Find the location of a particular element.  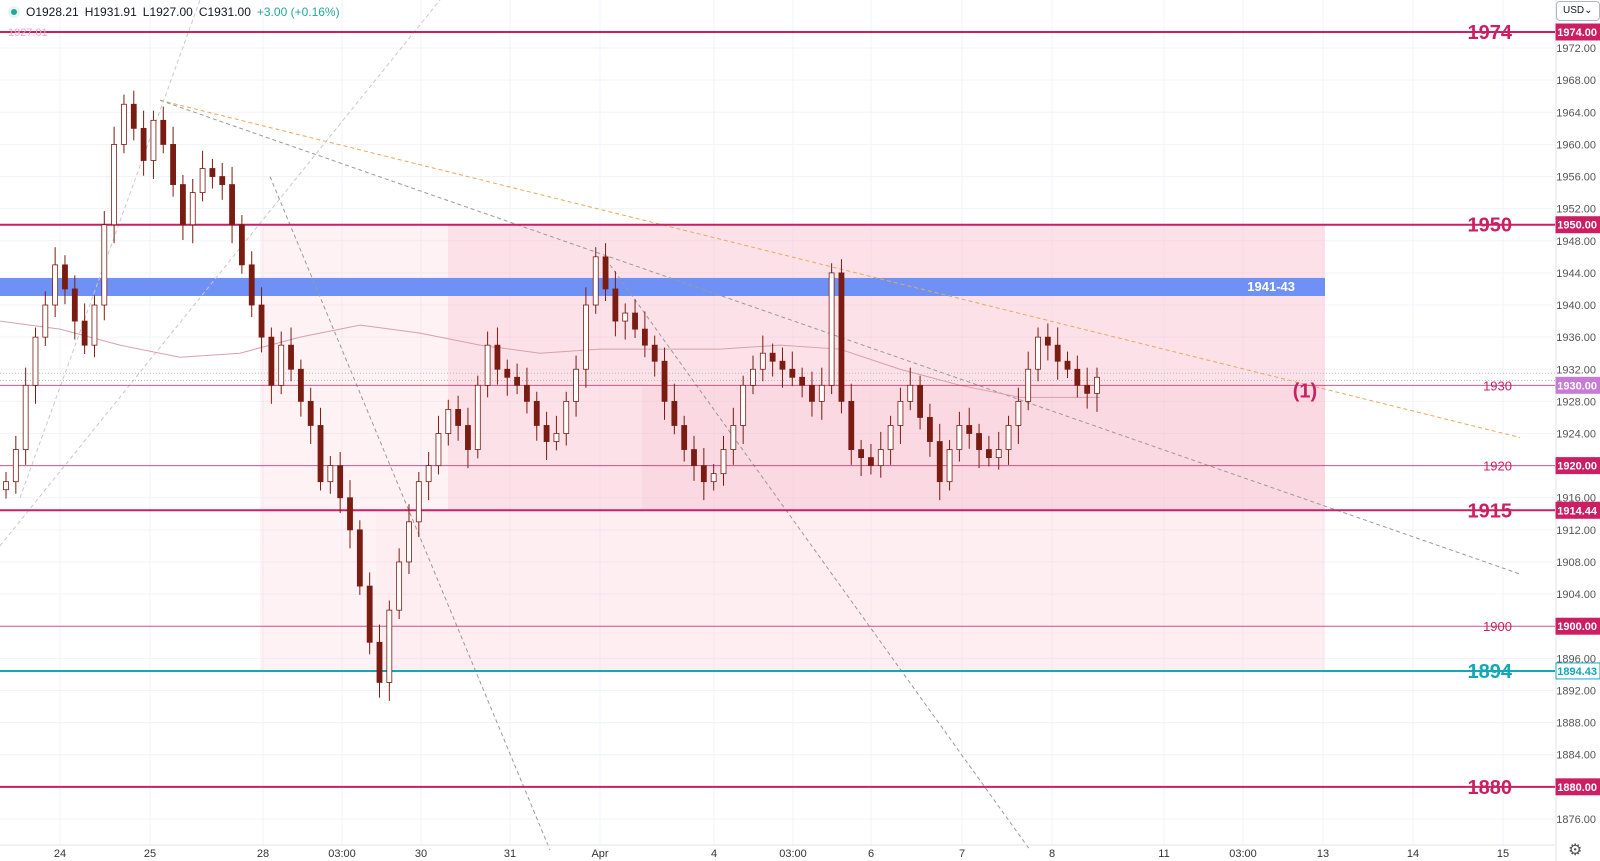

x-tick-label: 30 is located at coordinates (421, 854).